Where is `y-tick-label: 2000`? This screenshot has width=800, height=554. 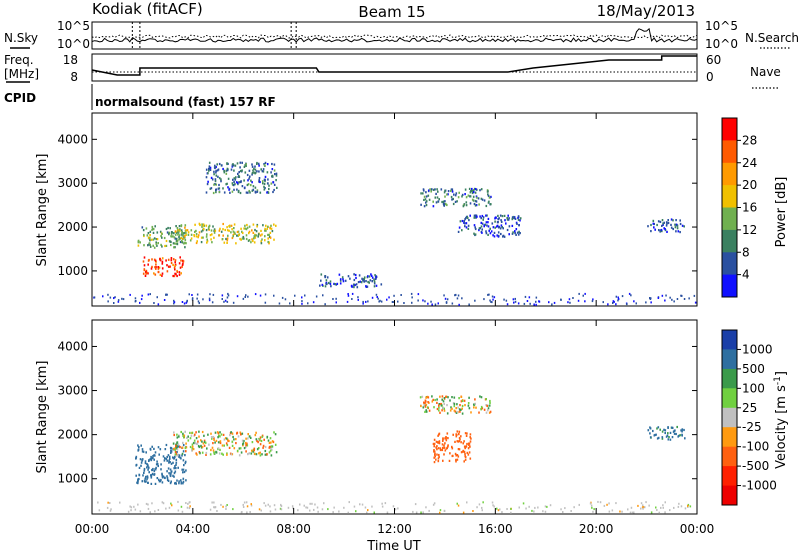 y-tick-label: 2000 is located at coordinates (72, 227).